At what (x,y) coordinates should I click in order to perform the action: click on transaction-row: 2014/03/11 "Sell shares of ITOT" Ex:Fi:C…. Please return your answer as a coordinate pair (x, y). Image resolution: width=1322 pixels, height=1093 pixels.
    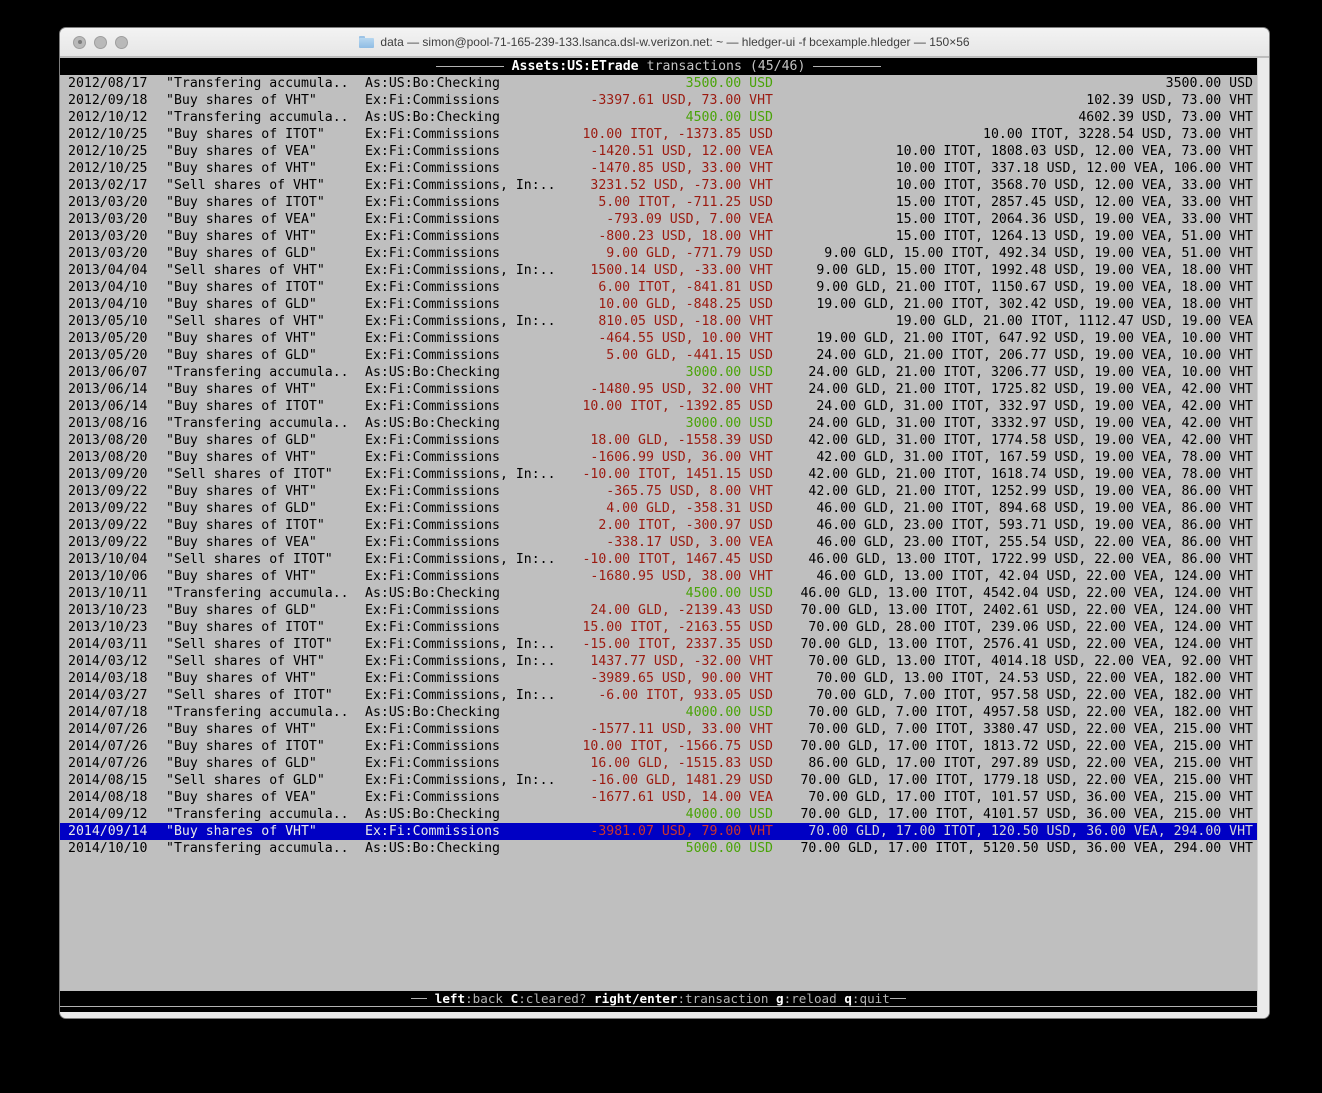
    Looking at the image, I should click on (658, 644).